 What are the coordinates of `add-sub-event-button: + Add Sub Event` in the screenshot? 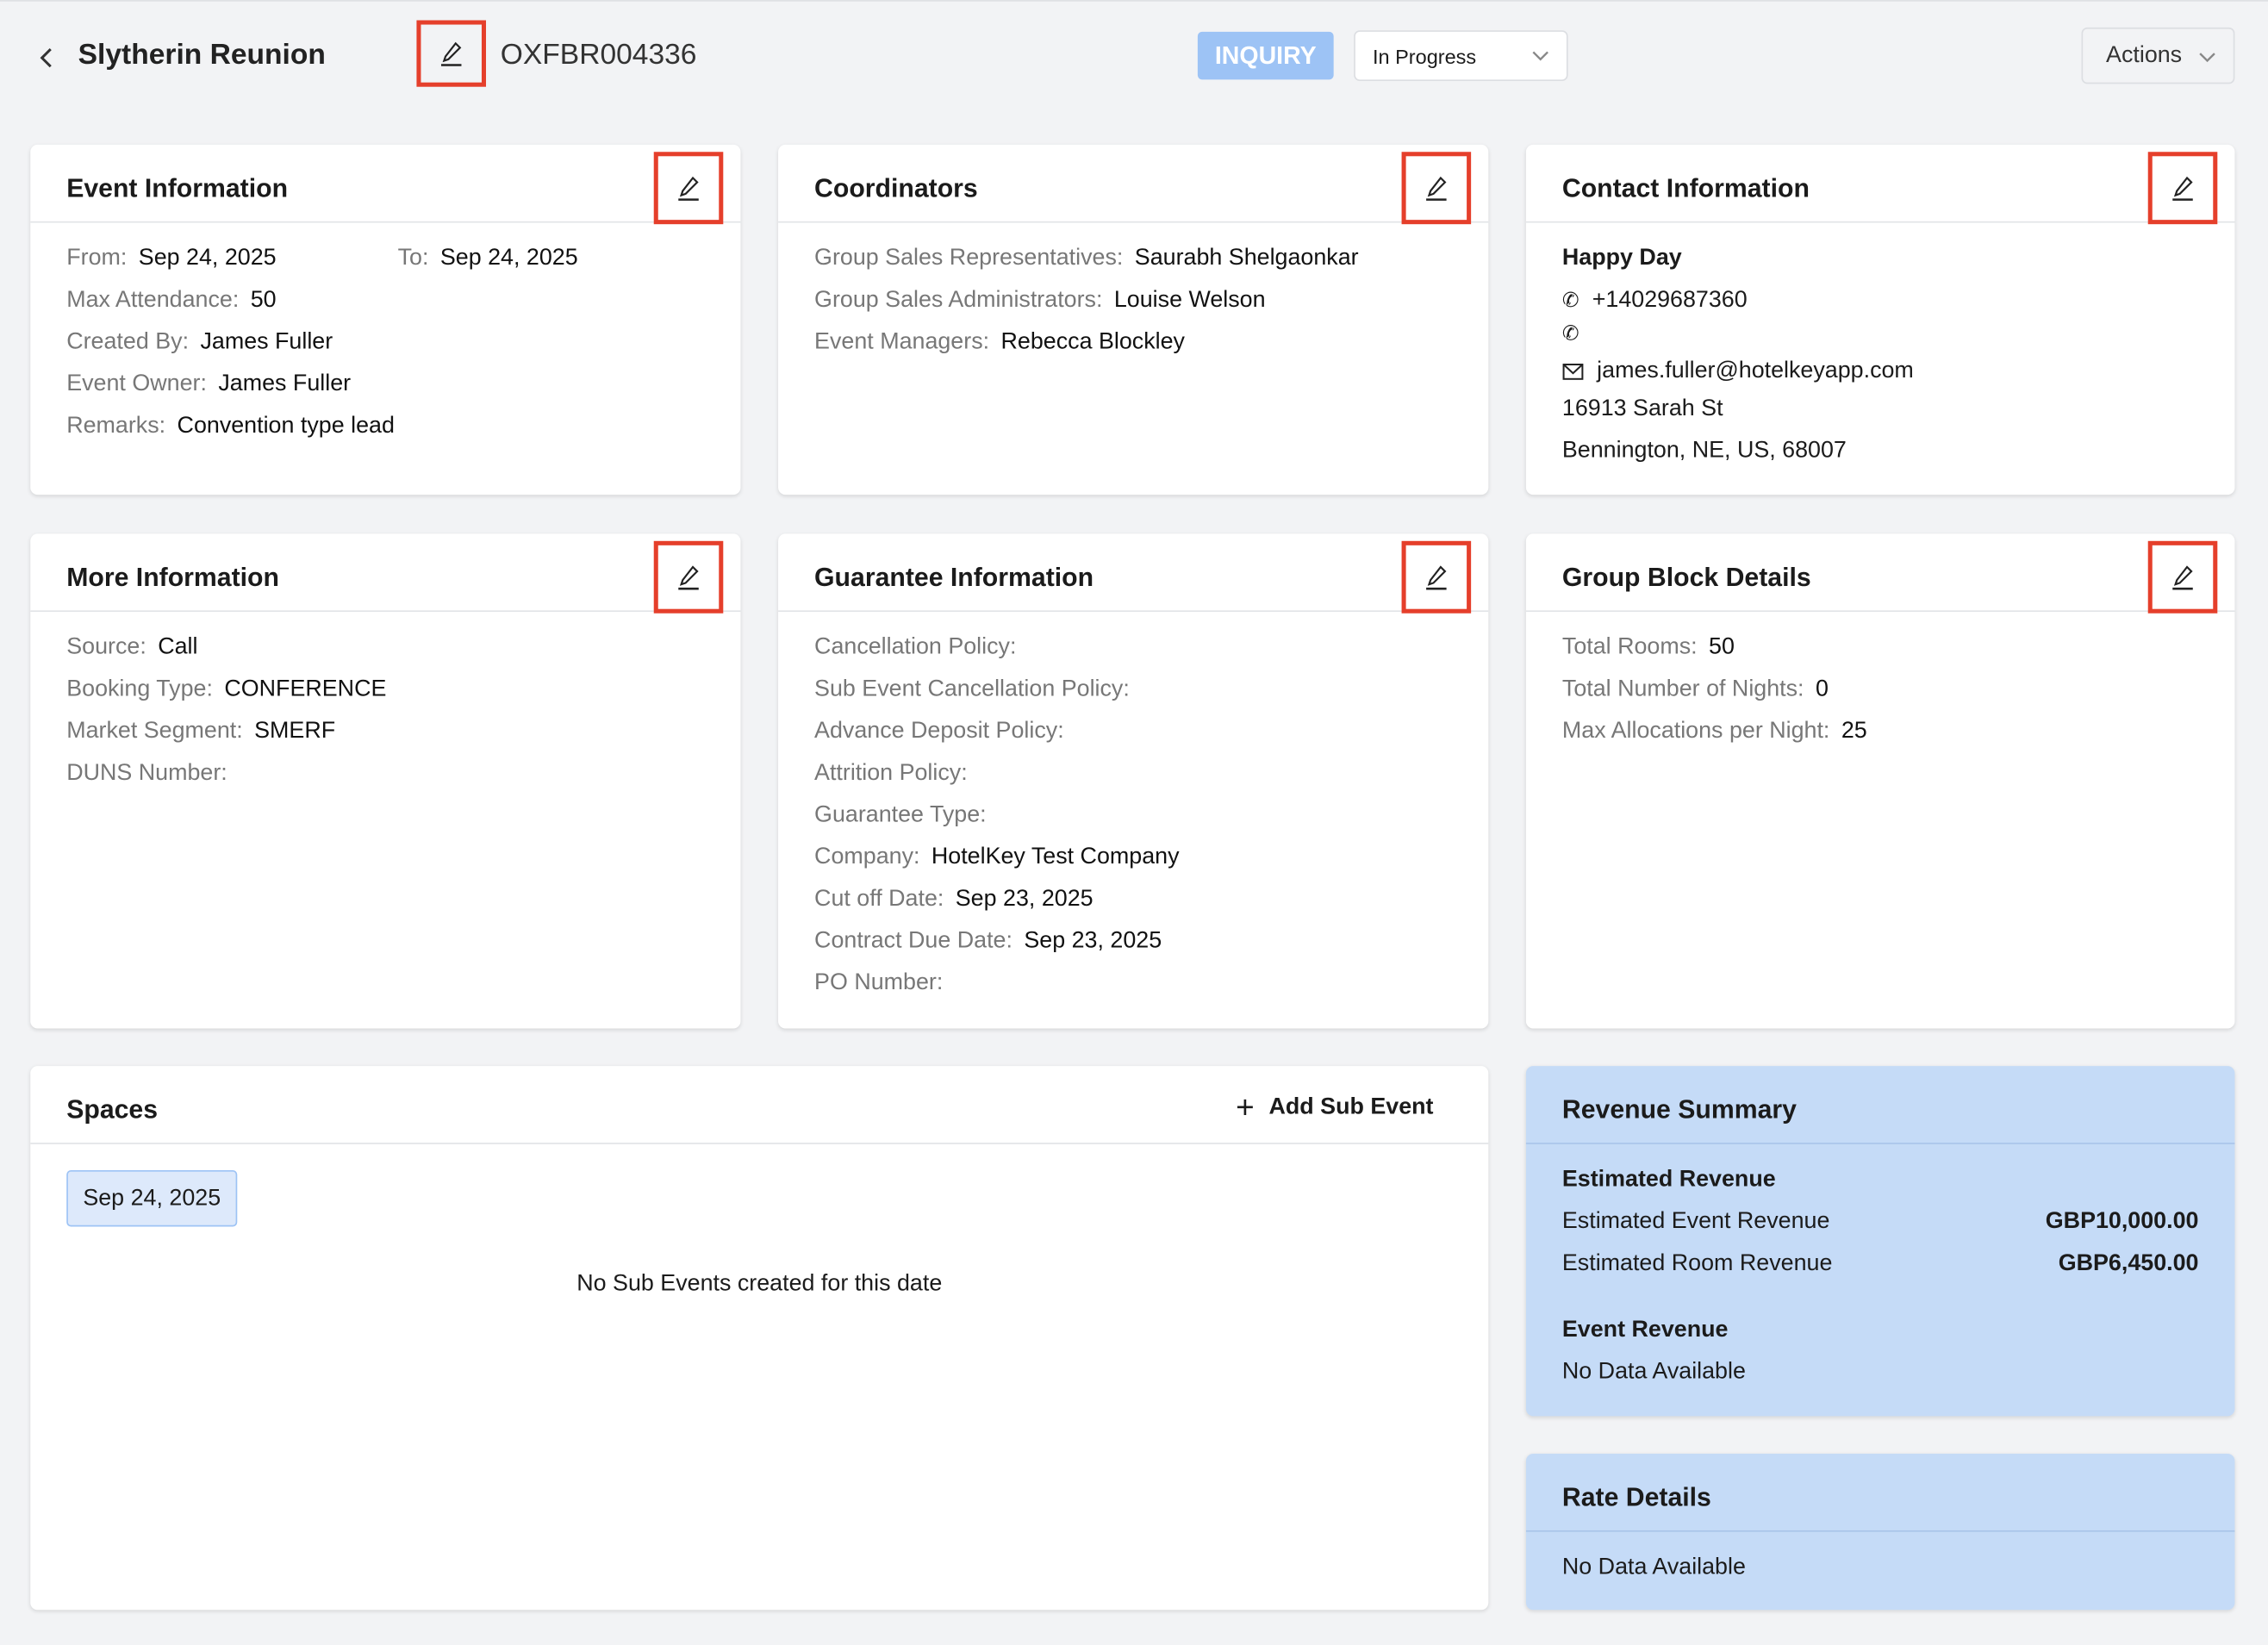 It's located at (1335, 1106).